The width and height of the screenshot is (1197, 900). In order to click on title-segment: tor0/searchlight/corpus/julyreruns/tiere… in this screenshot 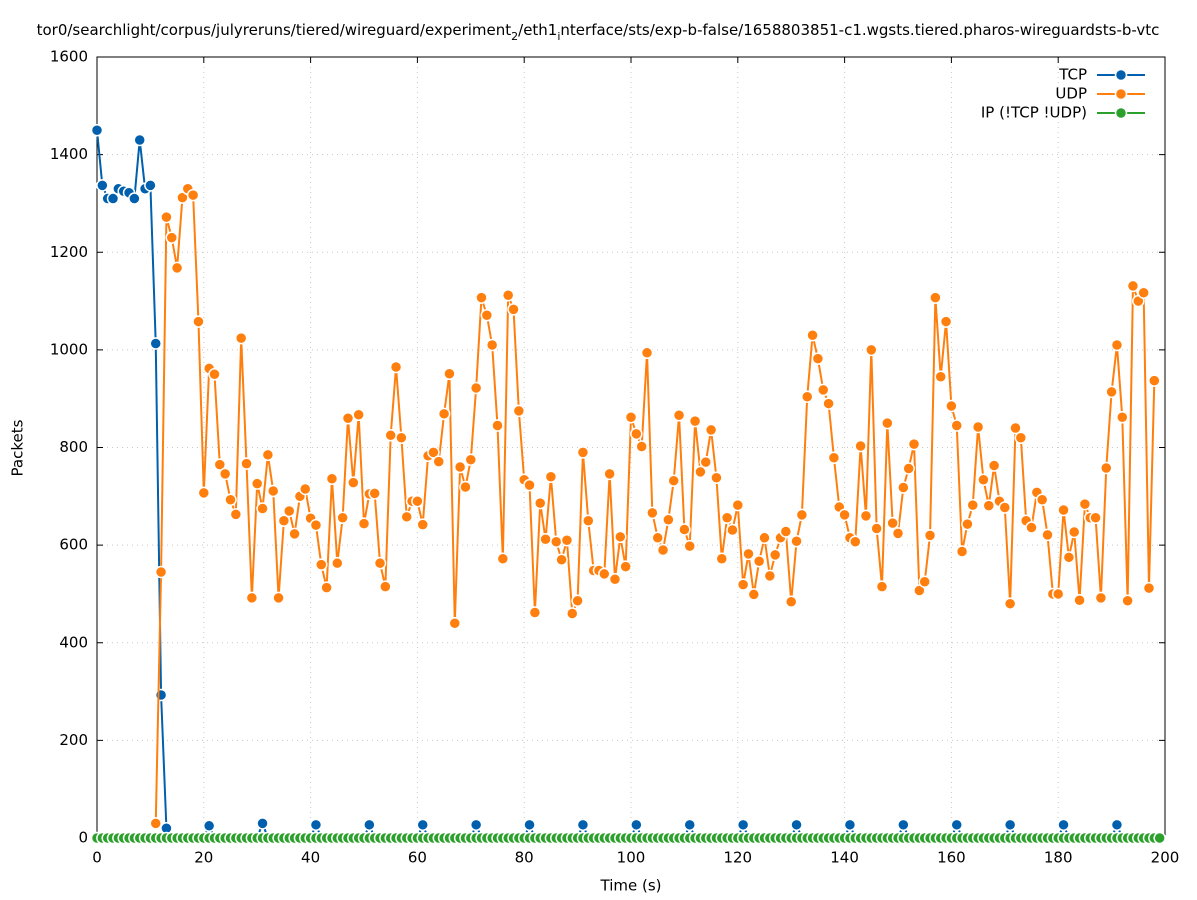, I will do `click(274, 30)`.